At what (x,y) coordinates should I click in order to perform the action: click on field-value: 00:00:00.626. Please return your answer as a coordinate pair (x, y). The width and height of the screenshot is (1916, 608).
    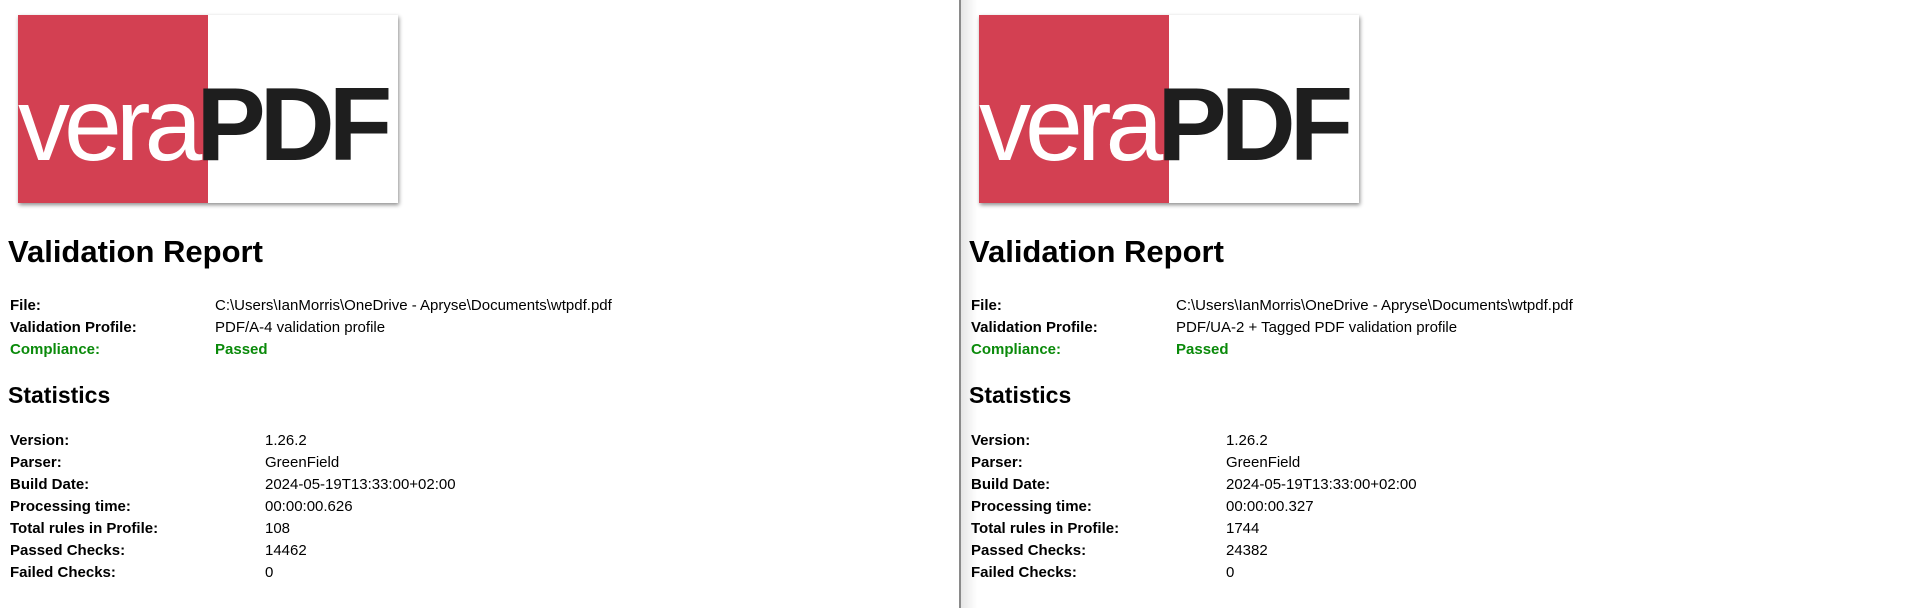
    Looking at the image, I should click on (309, 506).